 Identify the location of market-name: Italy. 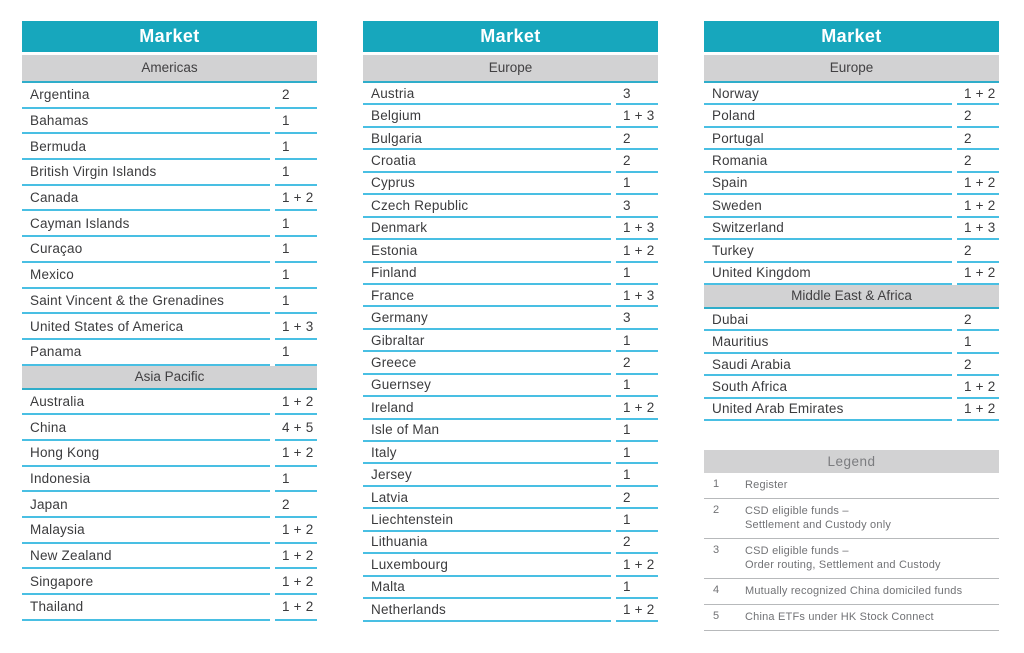
(487, 453).